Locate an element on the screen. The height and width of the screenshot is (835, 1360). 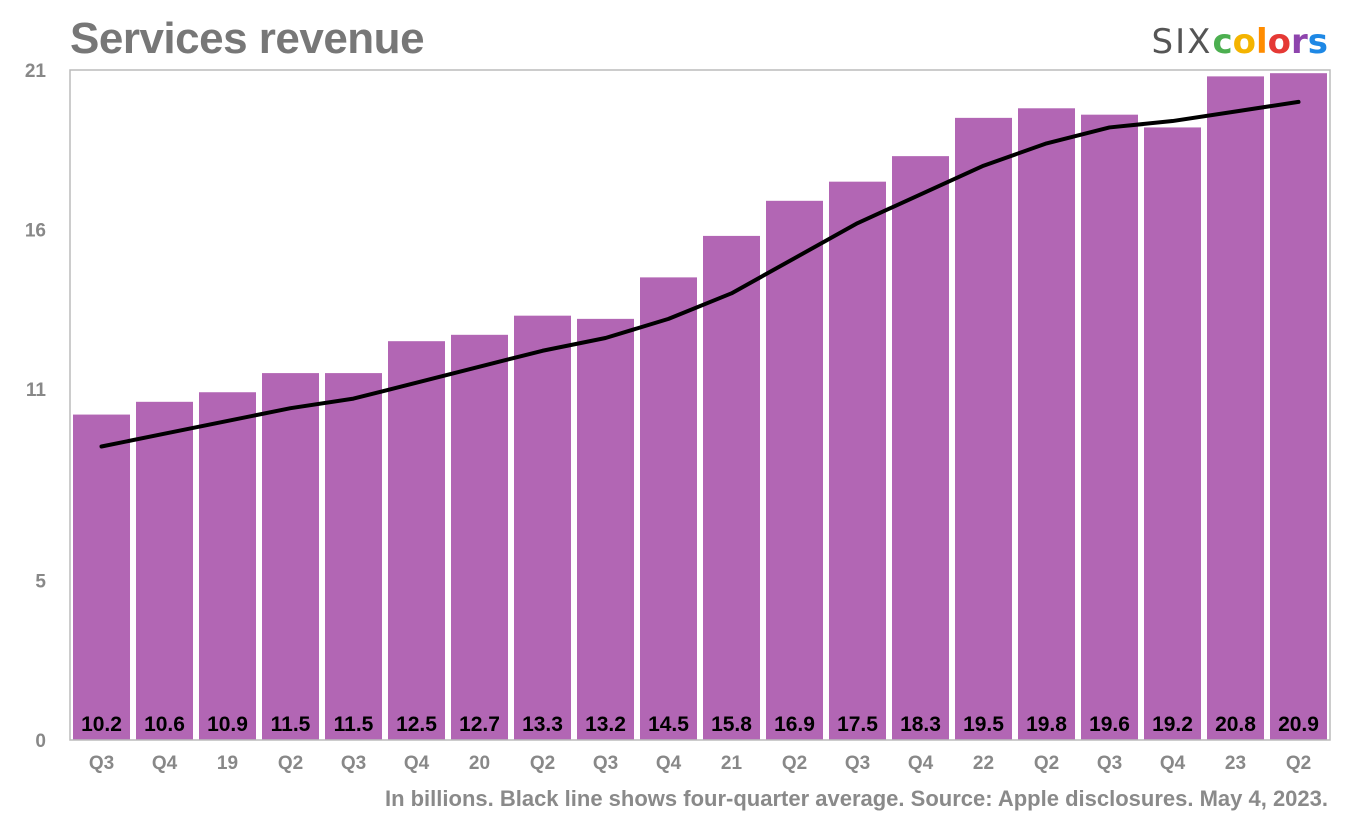
y-tick-label: 16 is located at coordinates (35, 231).